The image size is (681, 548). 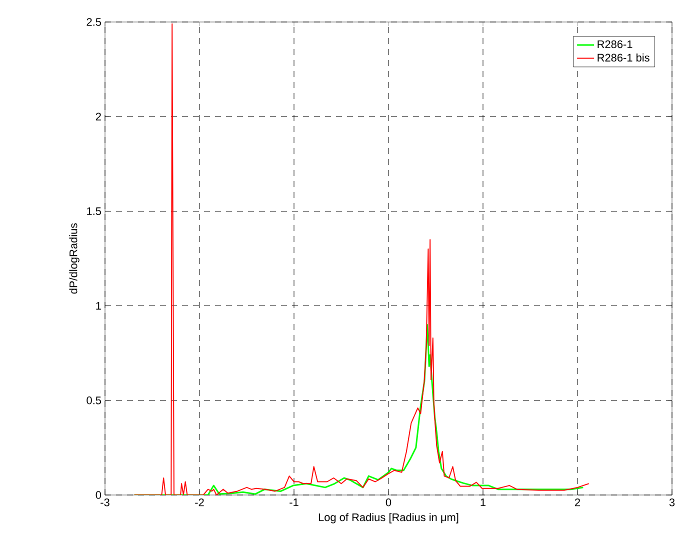 What do you see at coordinates (99, 495) in the screenshot?
I see `y-tick-label: 0` at bounding box center [99, 495].